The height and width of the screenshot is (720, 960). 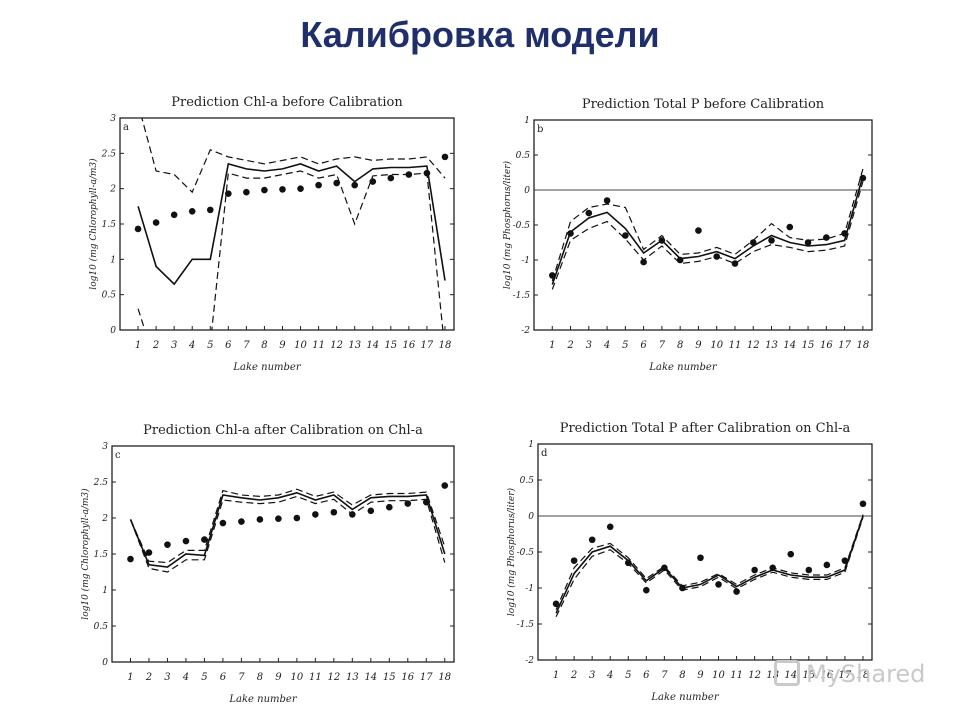 I want to click on x-tick-label: 13, so click(x=352, y=677).